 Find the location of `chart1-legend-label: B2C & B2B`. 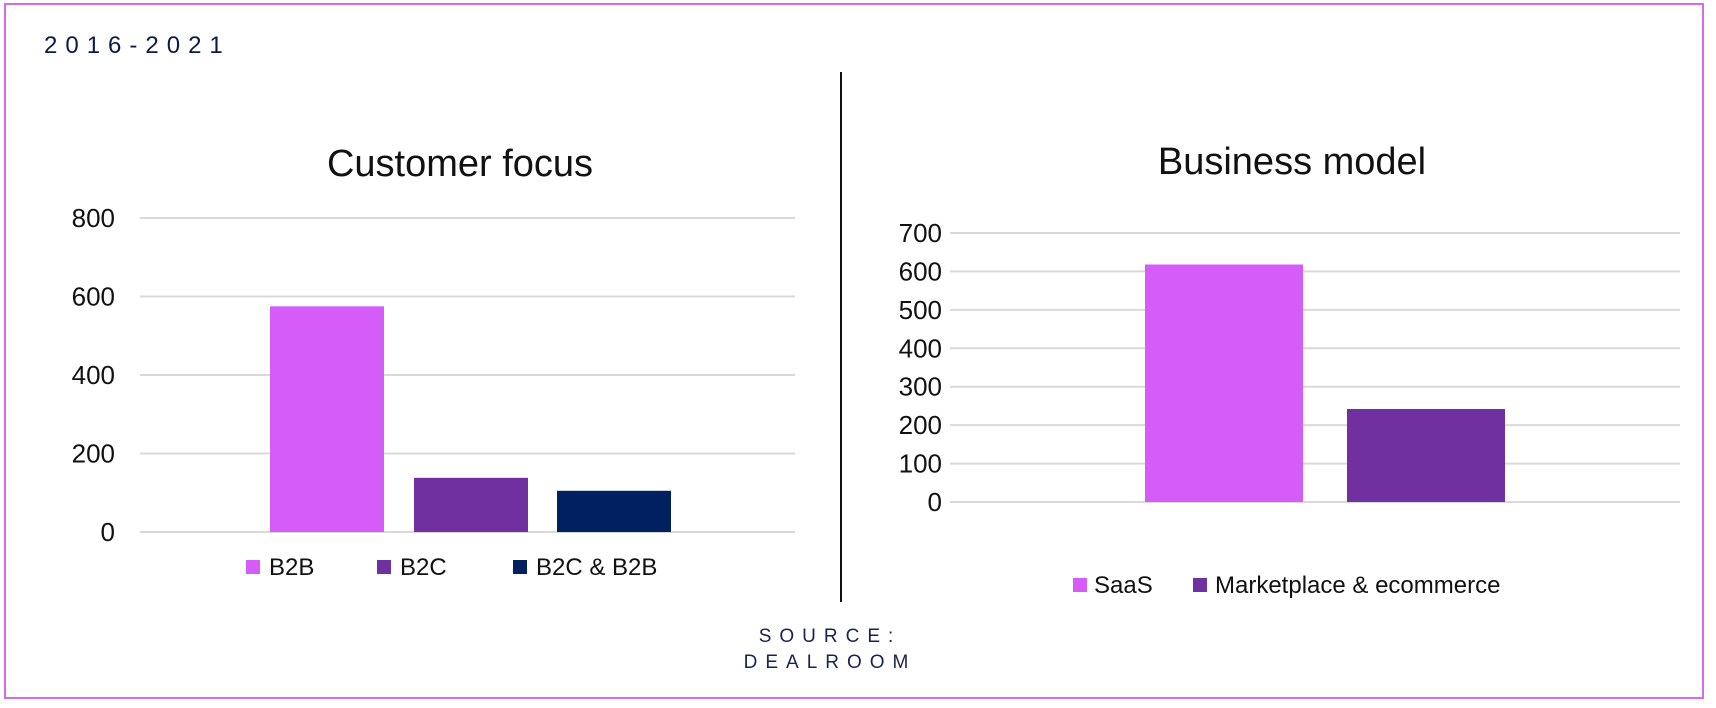

chart1-legend-label: B2C & B2B is located at coordinates (596, 567).